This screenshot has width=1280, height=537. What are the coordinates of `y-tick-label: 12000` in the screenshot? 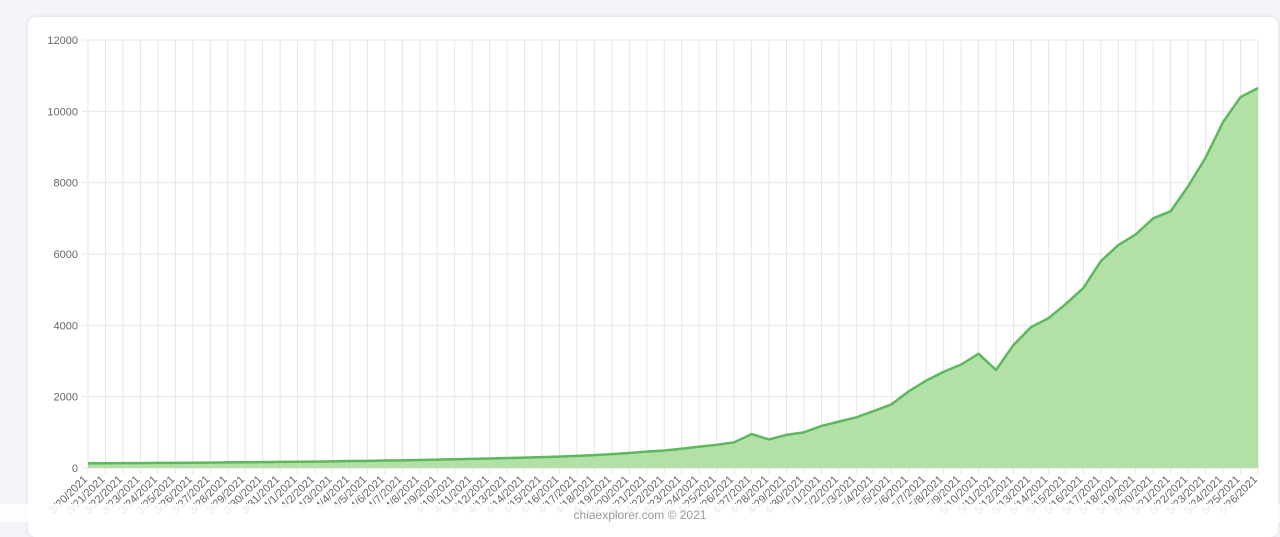 It's located at (62, 41).